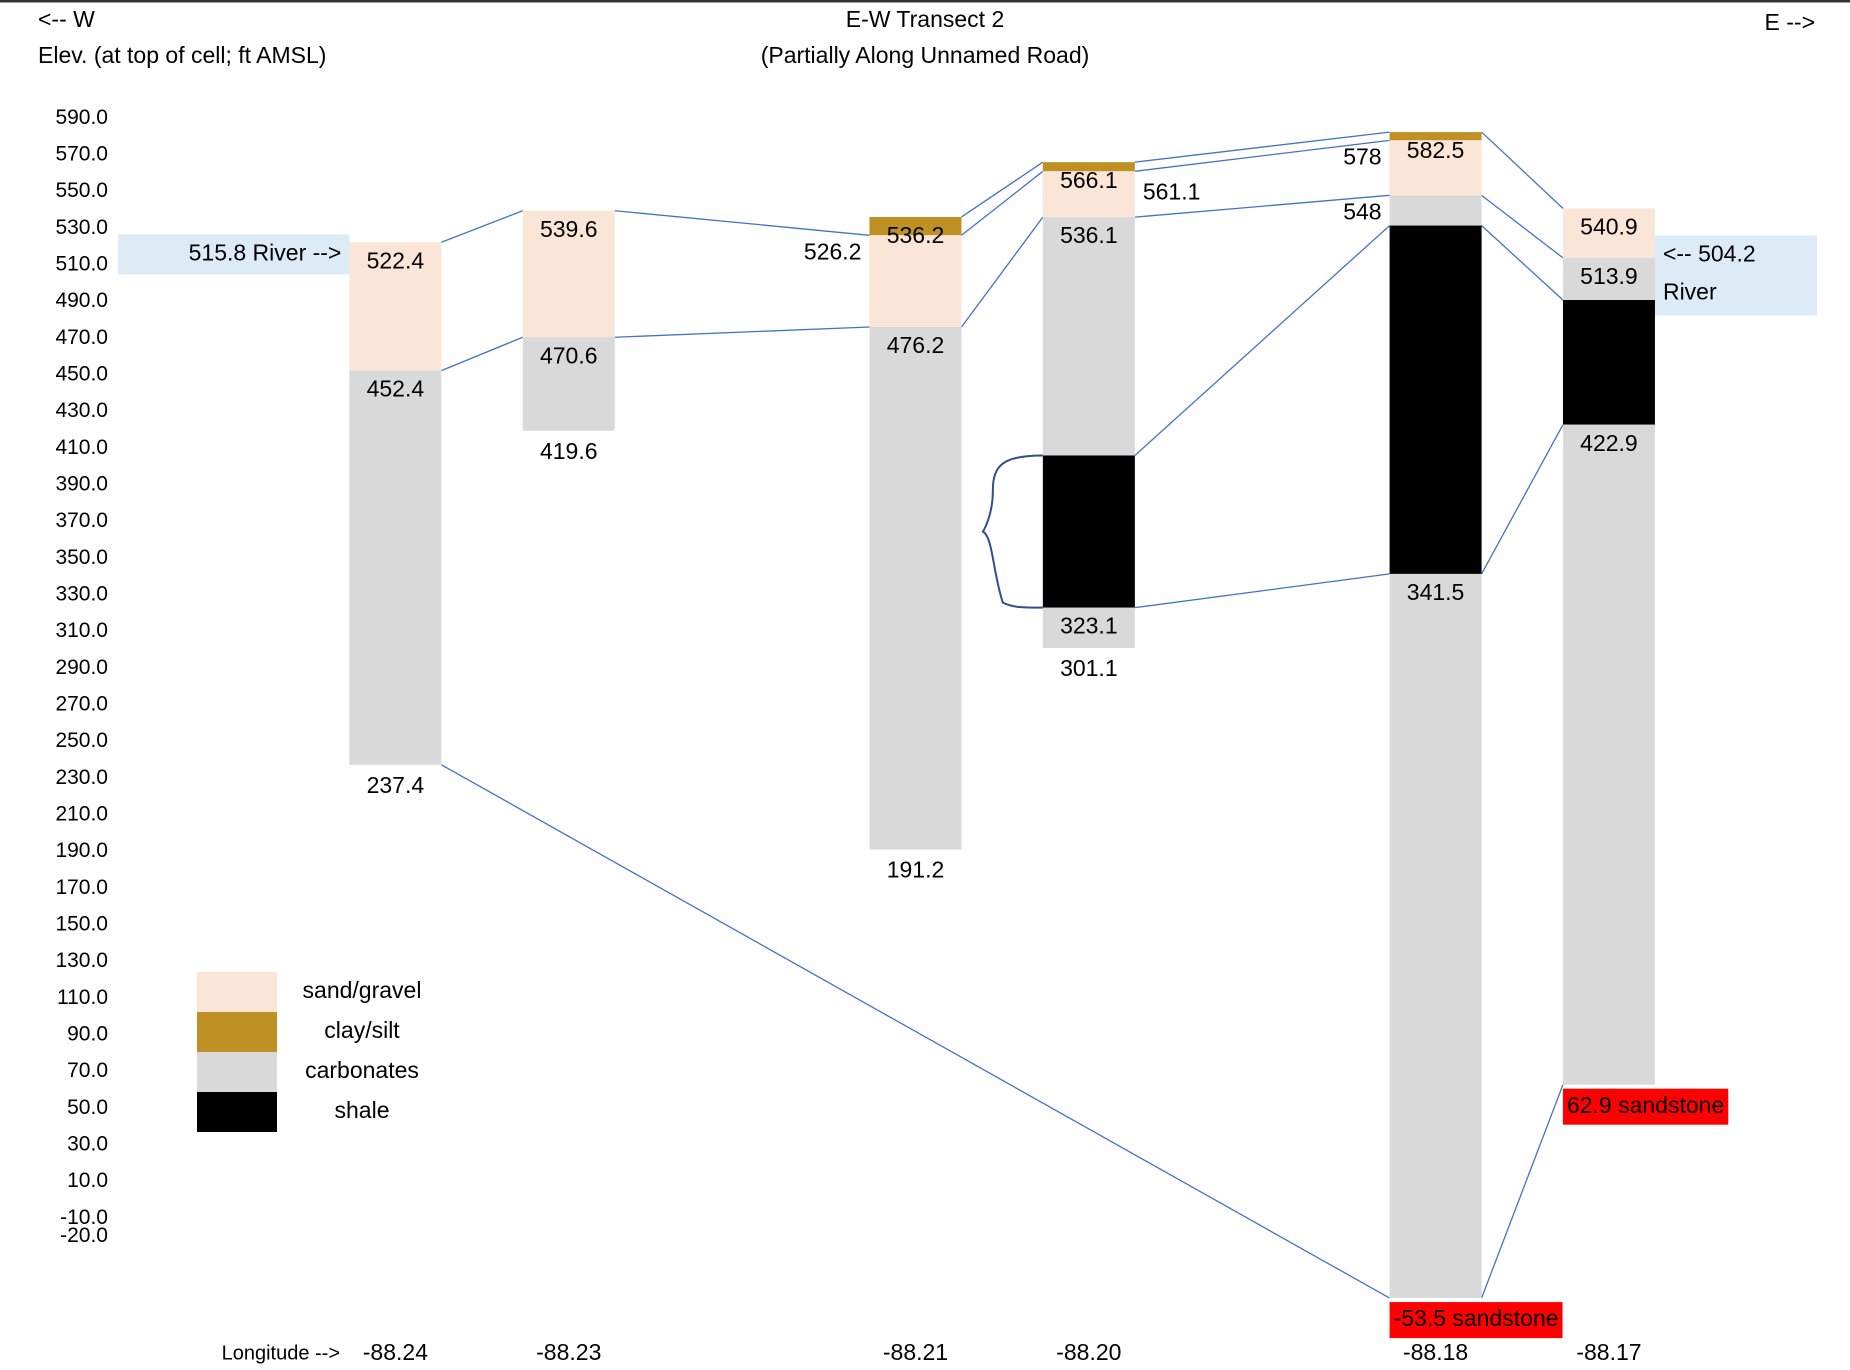 The height and width of the screenshot is (1370, 1850). Describe the element at coordinates (1608, 1352) in the screenshot. I see `x-tick-label: -88.17` at that location.